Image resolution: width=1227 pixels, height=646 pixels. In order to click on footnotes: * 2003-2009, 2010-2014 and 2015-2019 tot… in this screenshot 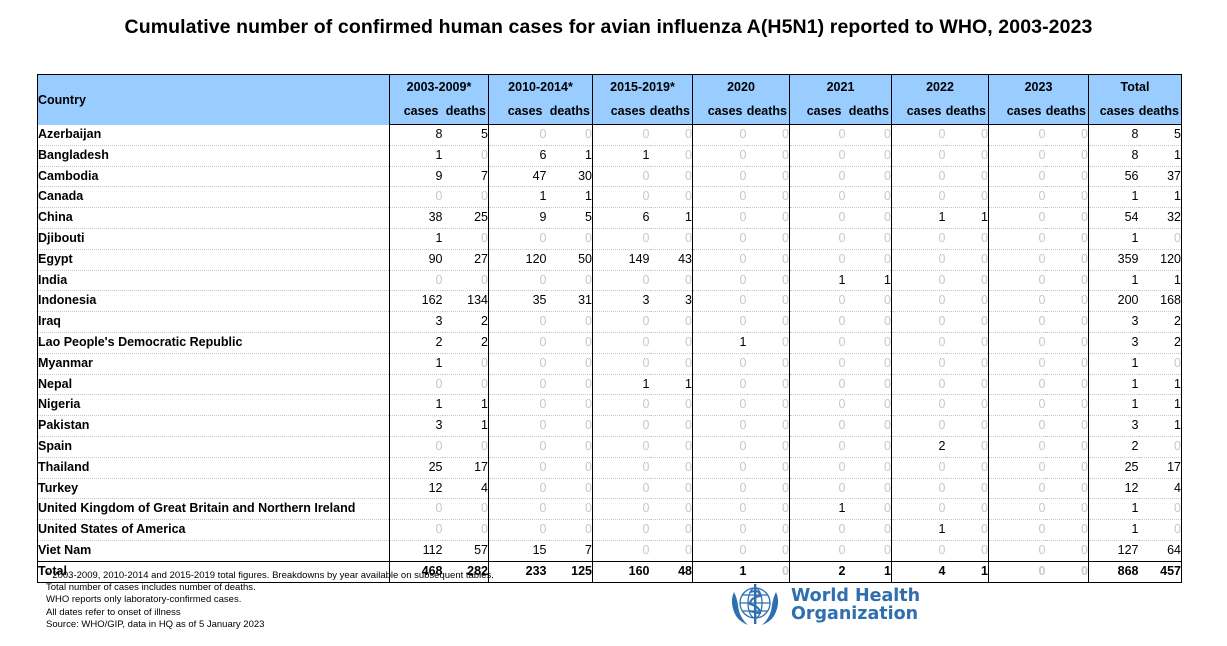, I will do `click(270, 600)`.